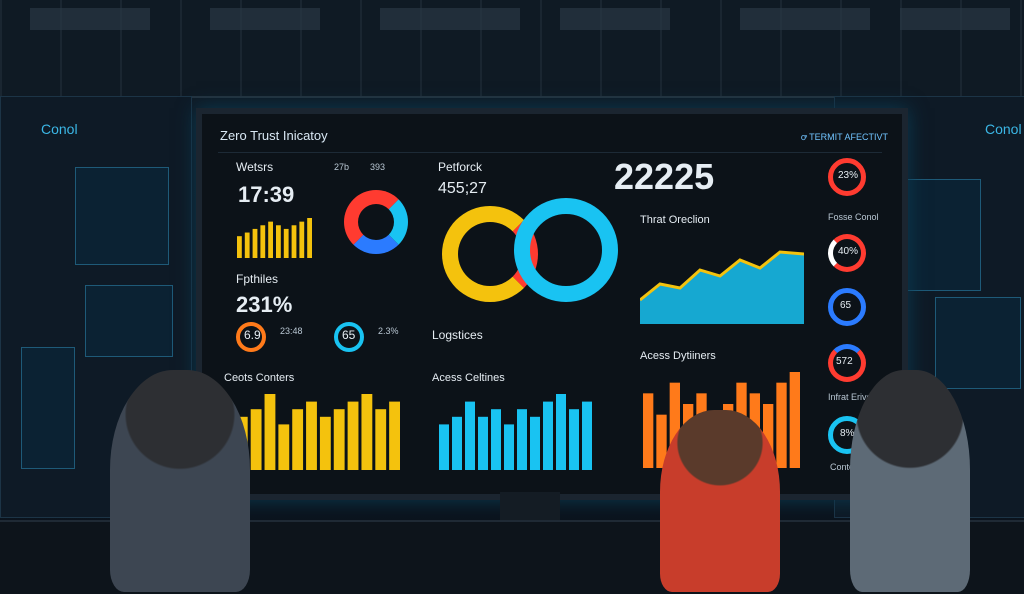  I want to click on widget-ceots-label: Ceots Conters, so click(259, 378).